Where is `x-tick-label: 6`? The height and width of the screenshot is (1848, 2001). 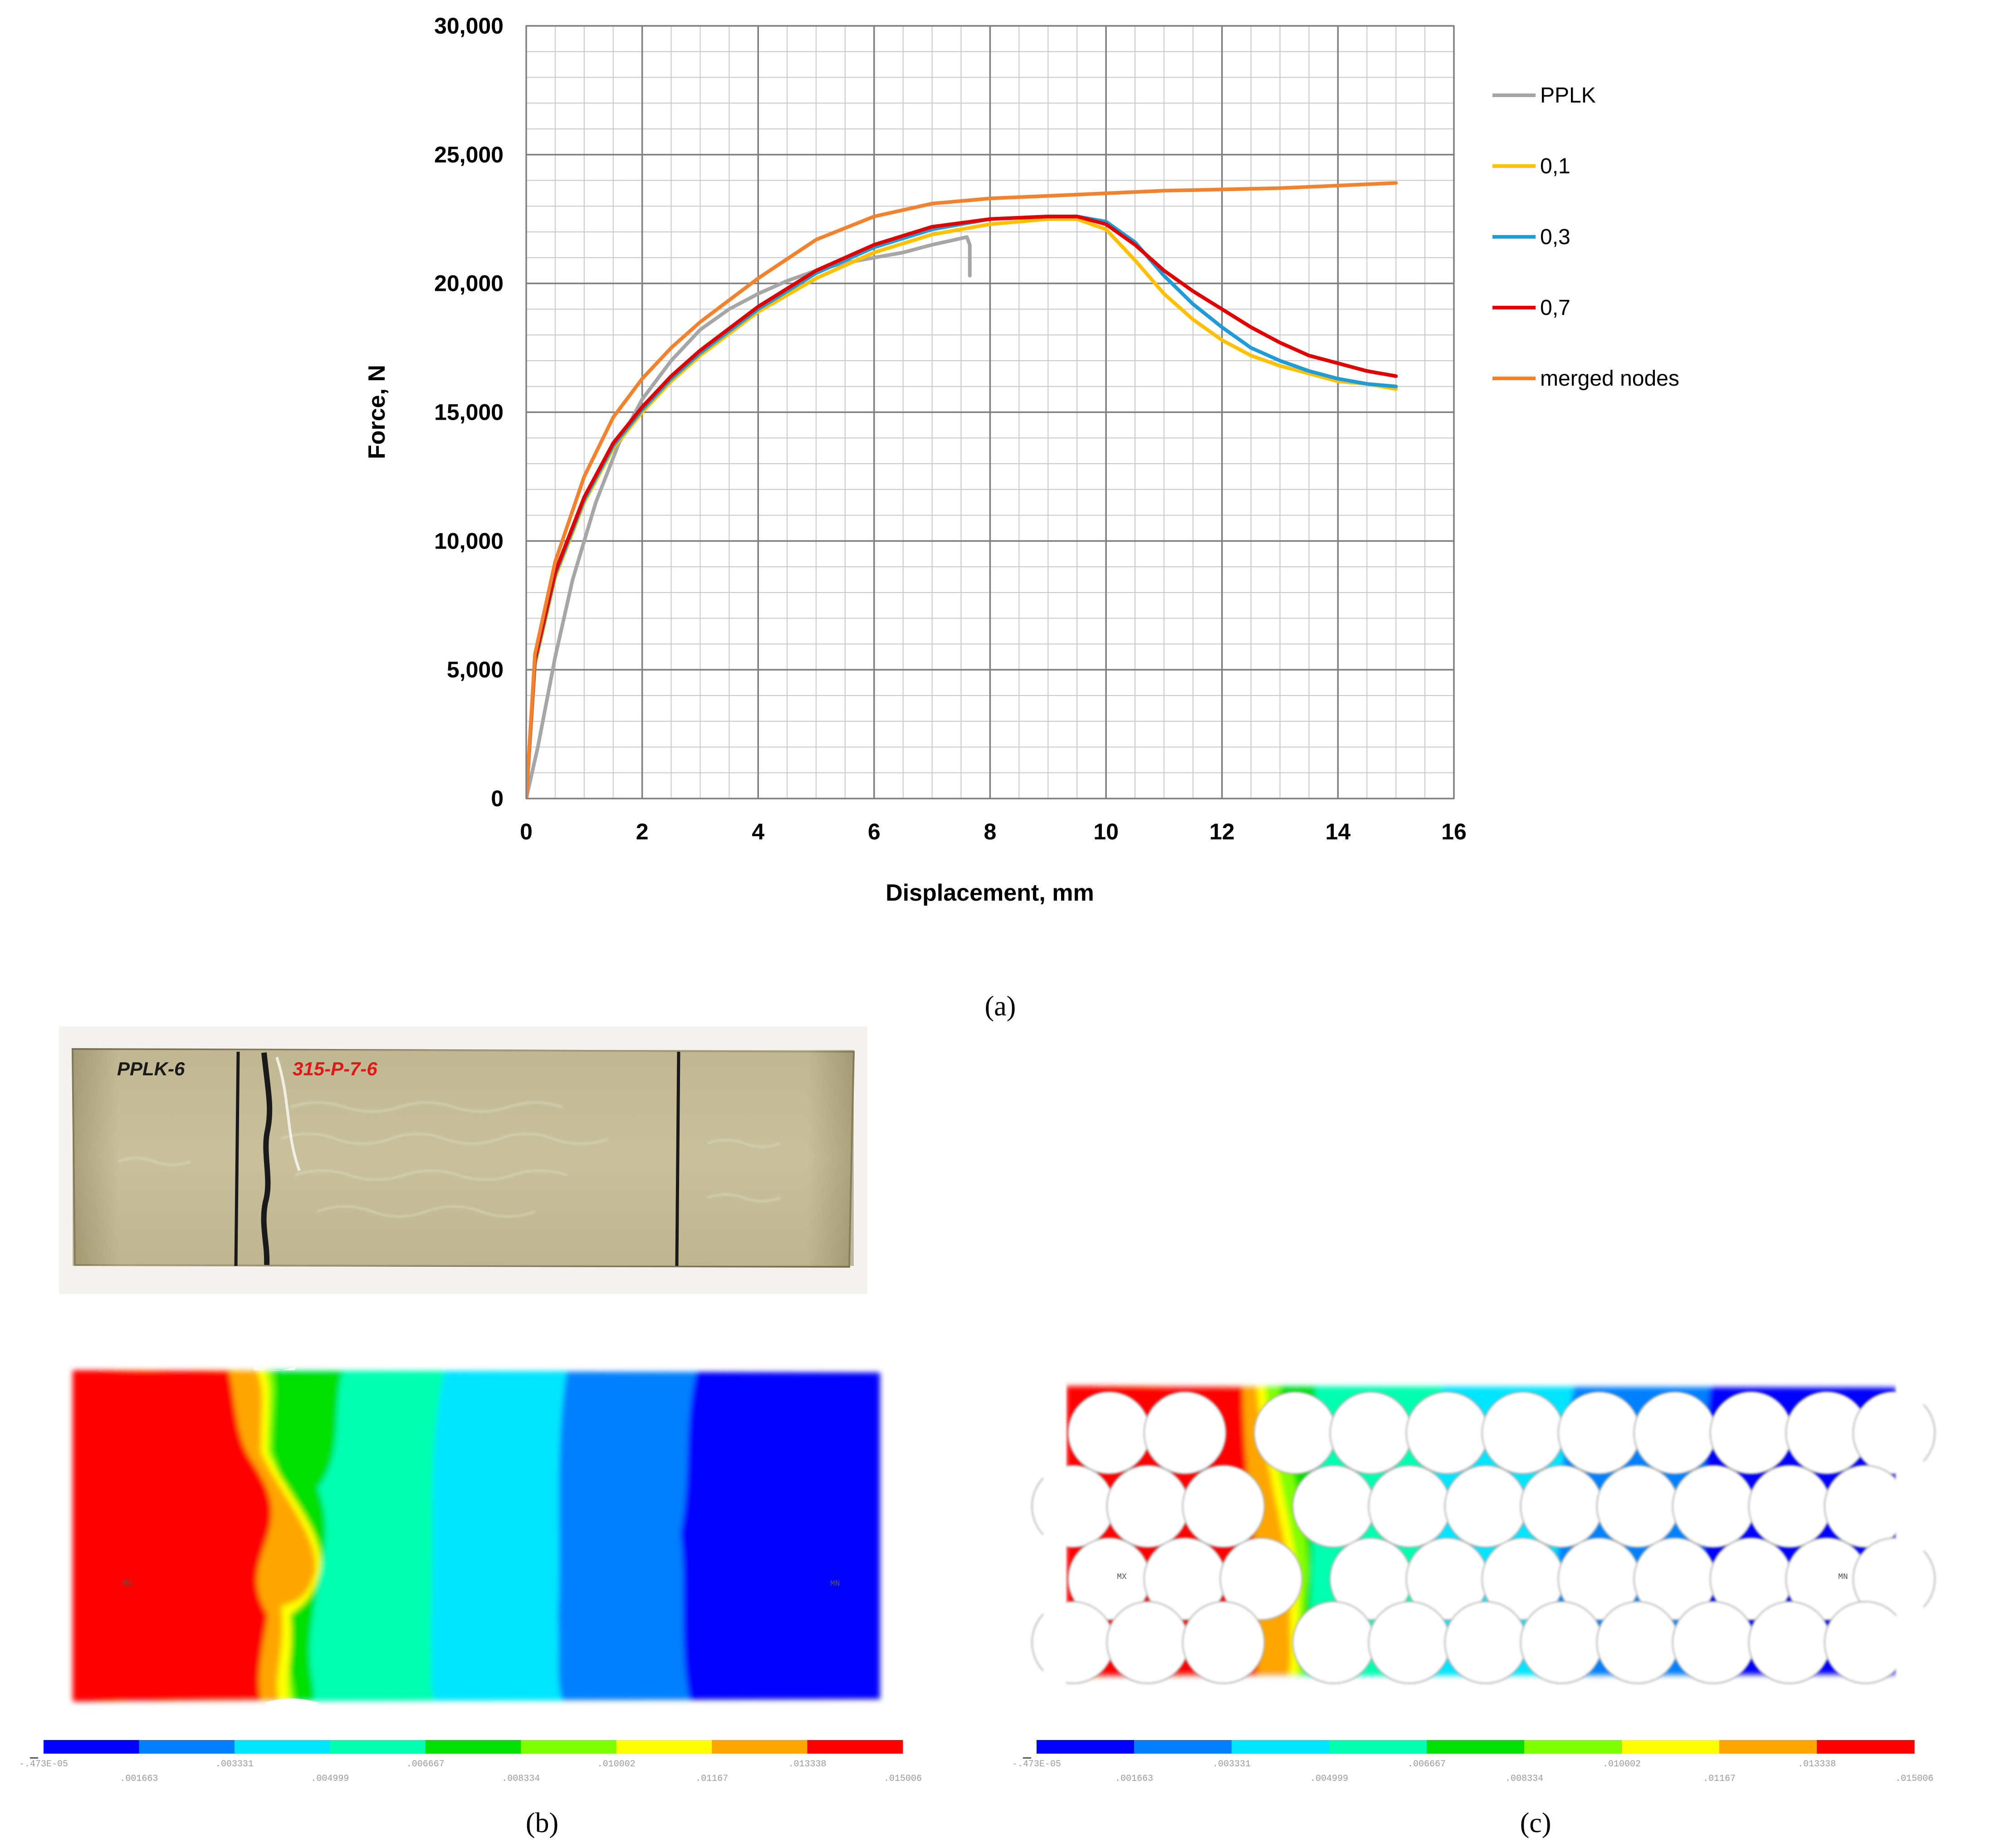
x-tick-label: 6 is located at coordinates (875, 831).